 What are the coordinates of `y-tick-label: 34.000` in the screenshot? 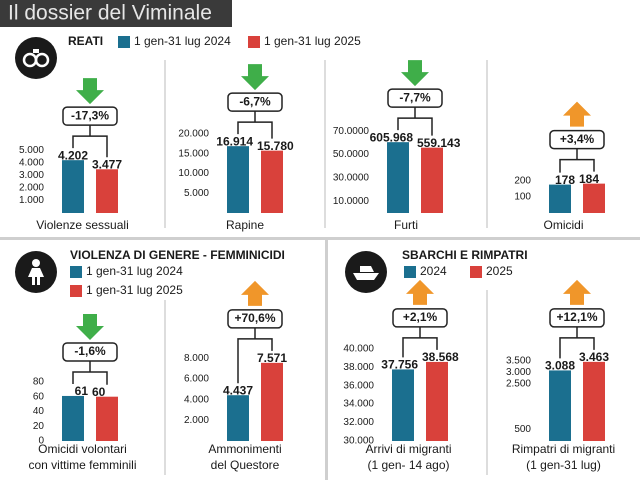 It's located at (358, 404).